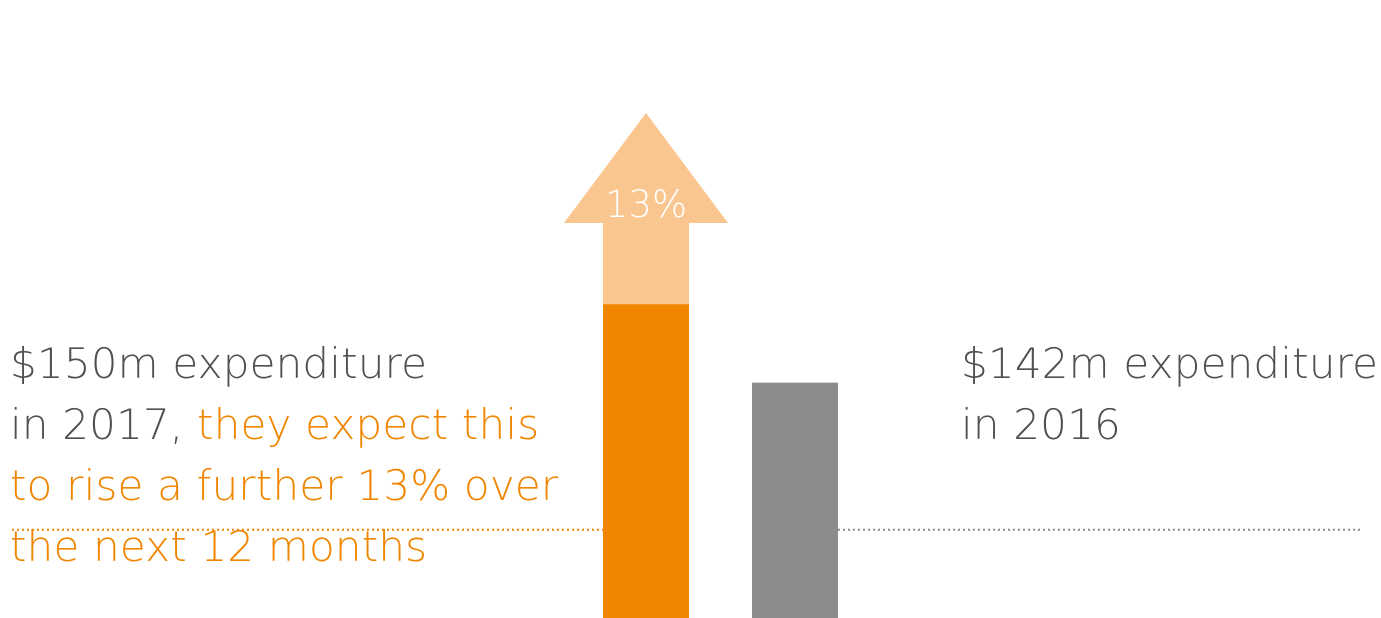  What do you see at coordinates (219, 546) in the screenshot?
I see `caption-2017-period-text: the next 12 months` at bounding box center [219, 546].